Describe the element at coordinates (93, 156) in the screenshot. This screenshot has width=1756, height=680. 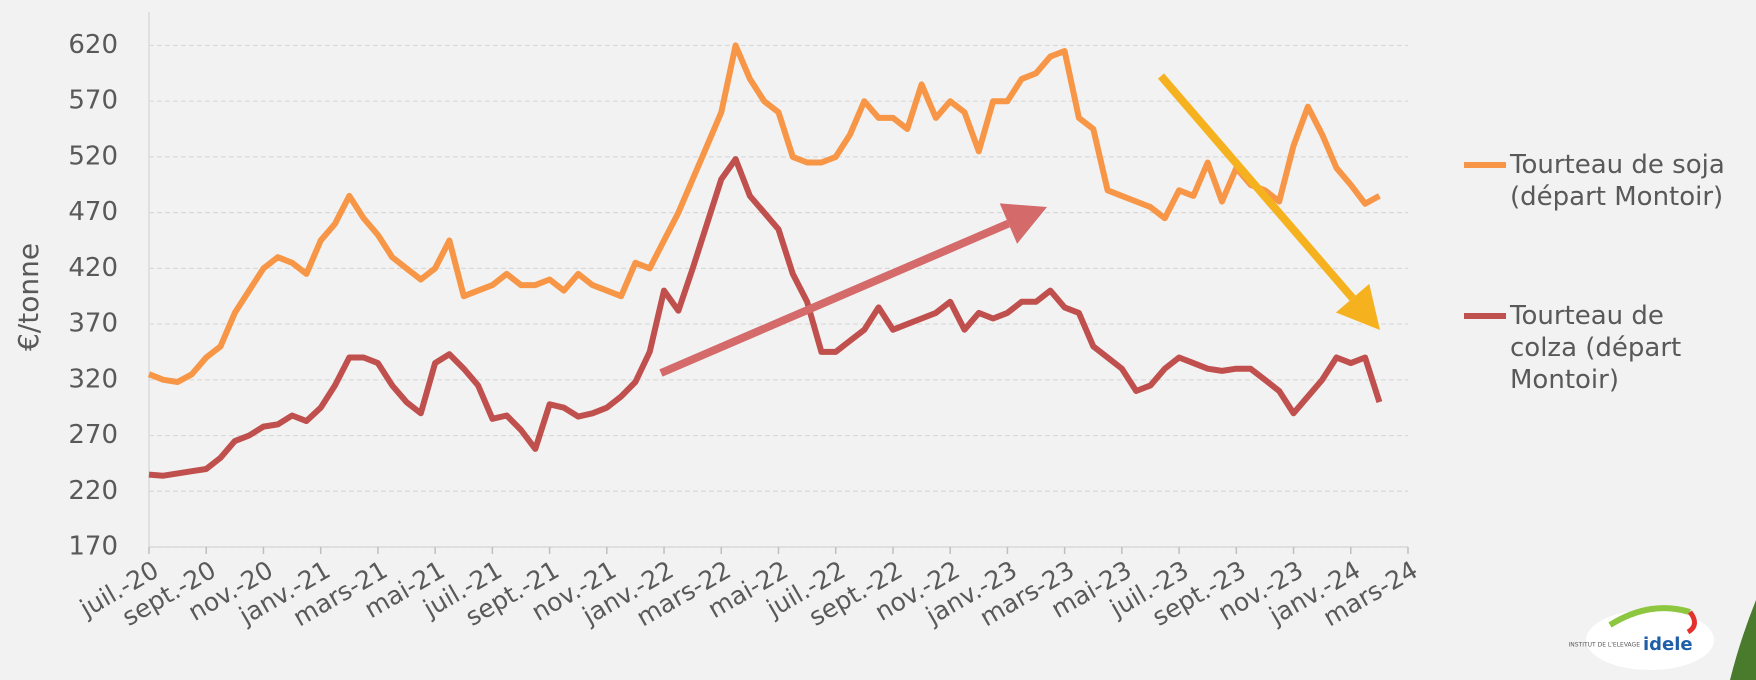
I see `y-tick-label: 520` at that location.